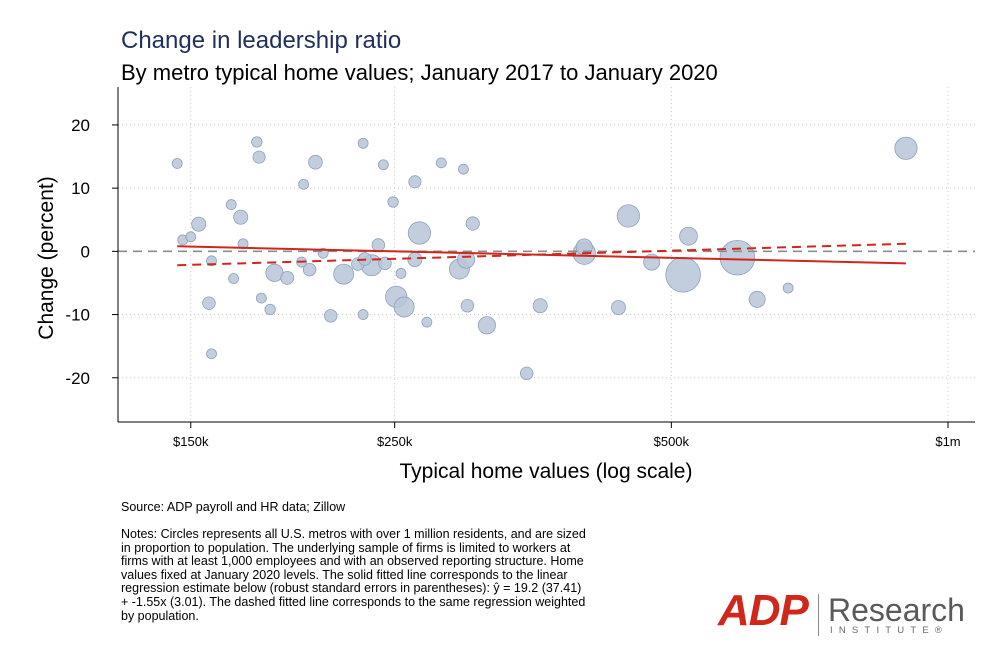  What do you see at coordinates (672, 441) in the screenshot?
I see `x-tick-label: $500k` at bounding box center [672, 441].